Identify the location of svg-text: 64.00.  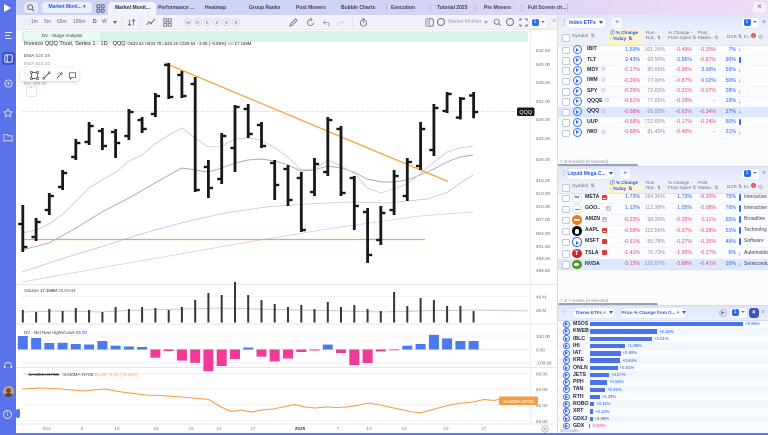
(542, 389).